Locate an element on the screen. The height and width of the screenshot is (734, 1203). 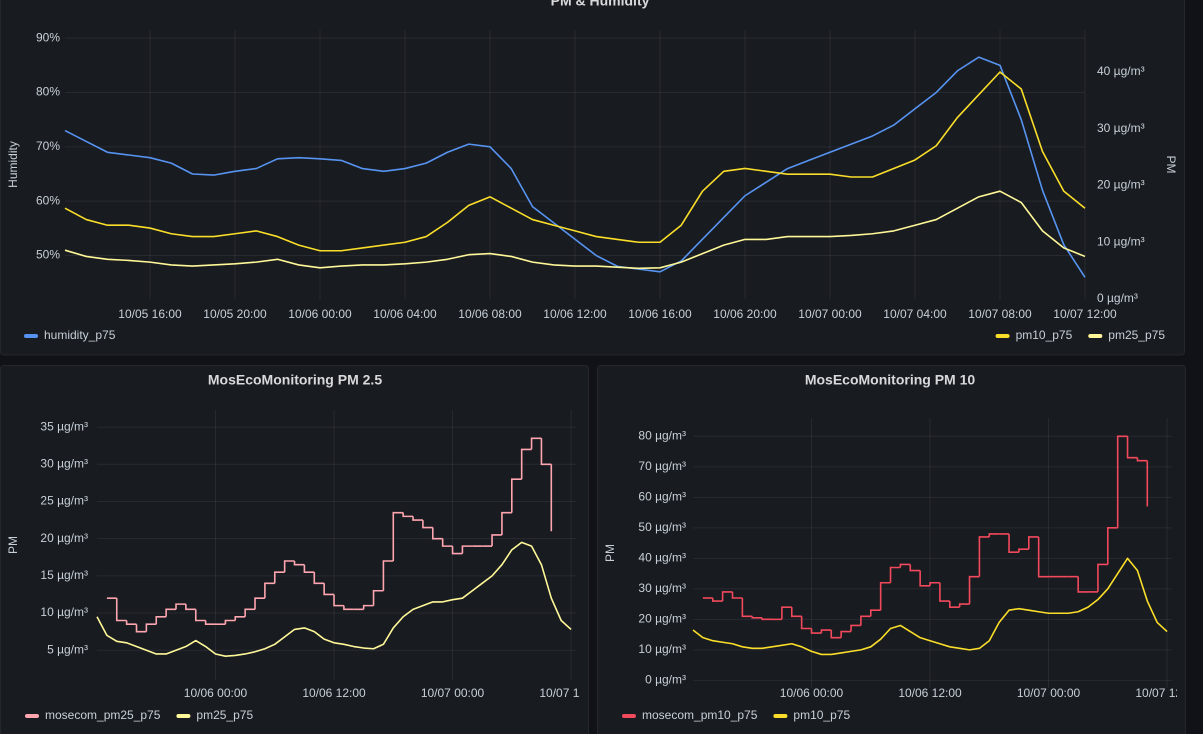
x-tick-label: 10/05 16:00 is located at coordinates (150, 314).